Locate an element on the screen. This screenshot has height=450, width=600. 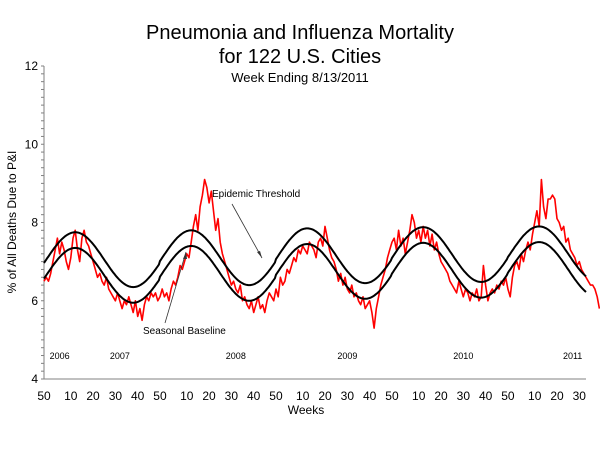
year-label: 2006 is located at coordinates (60, 356).